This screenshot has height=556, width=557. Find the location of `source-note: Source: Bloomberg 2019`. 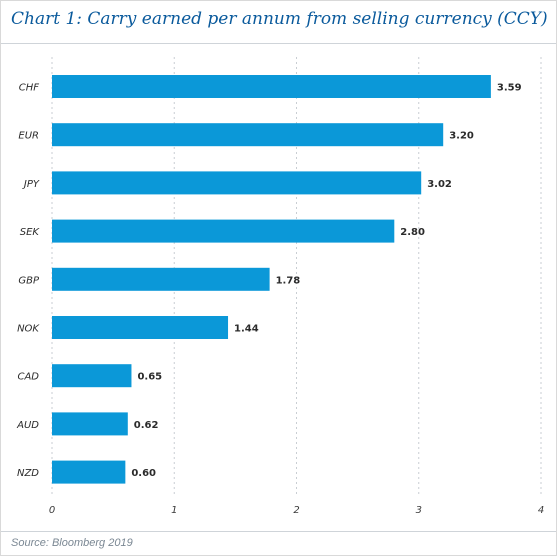

source-note: Source: Bloomberg 2019 is located at coordinates (72, 543).